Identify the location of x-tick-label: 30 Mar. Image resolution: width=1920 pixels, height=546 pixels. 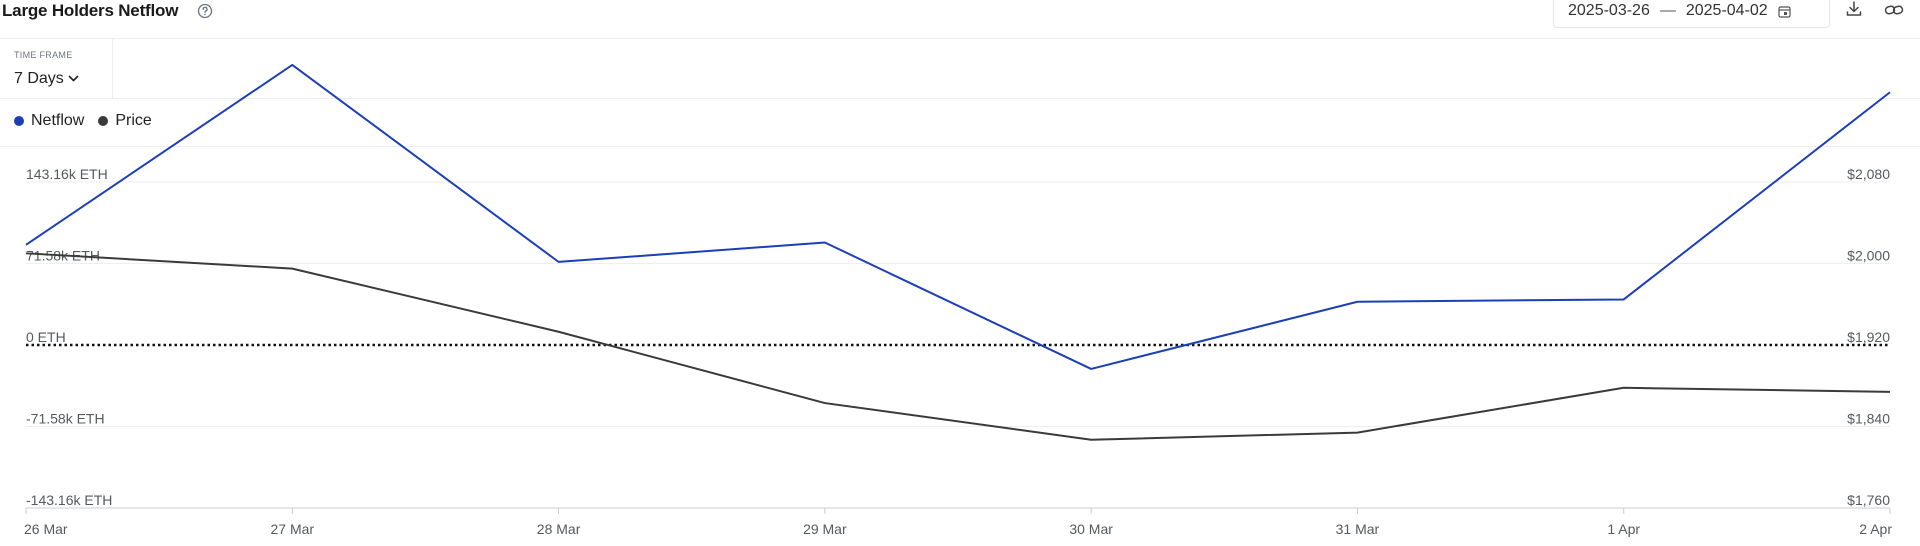
(1091, 529).